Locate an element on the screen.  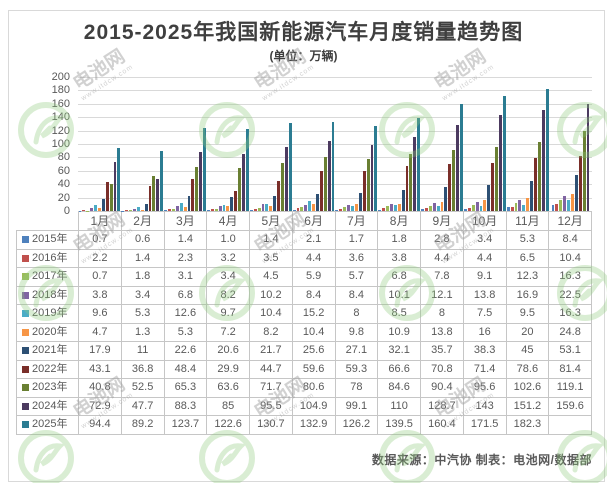
y-axis-tick-label: 100 is located at coordinates (60, 144).